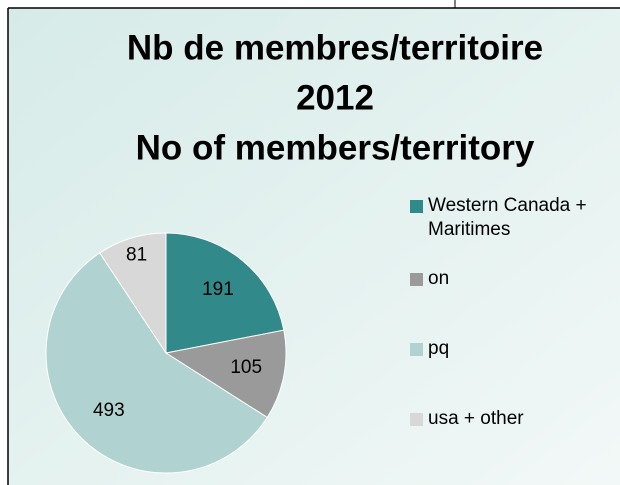 This screenshot has width=620, height=485. I want to click on legend-label: pq, so click(439, 348).